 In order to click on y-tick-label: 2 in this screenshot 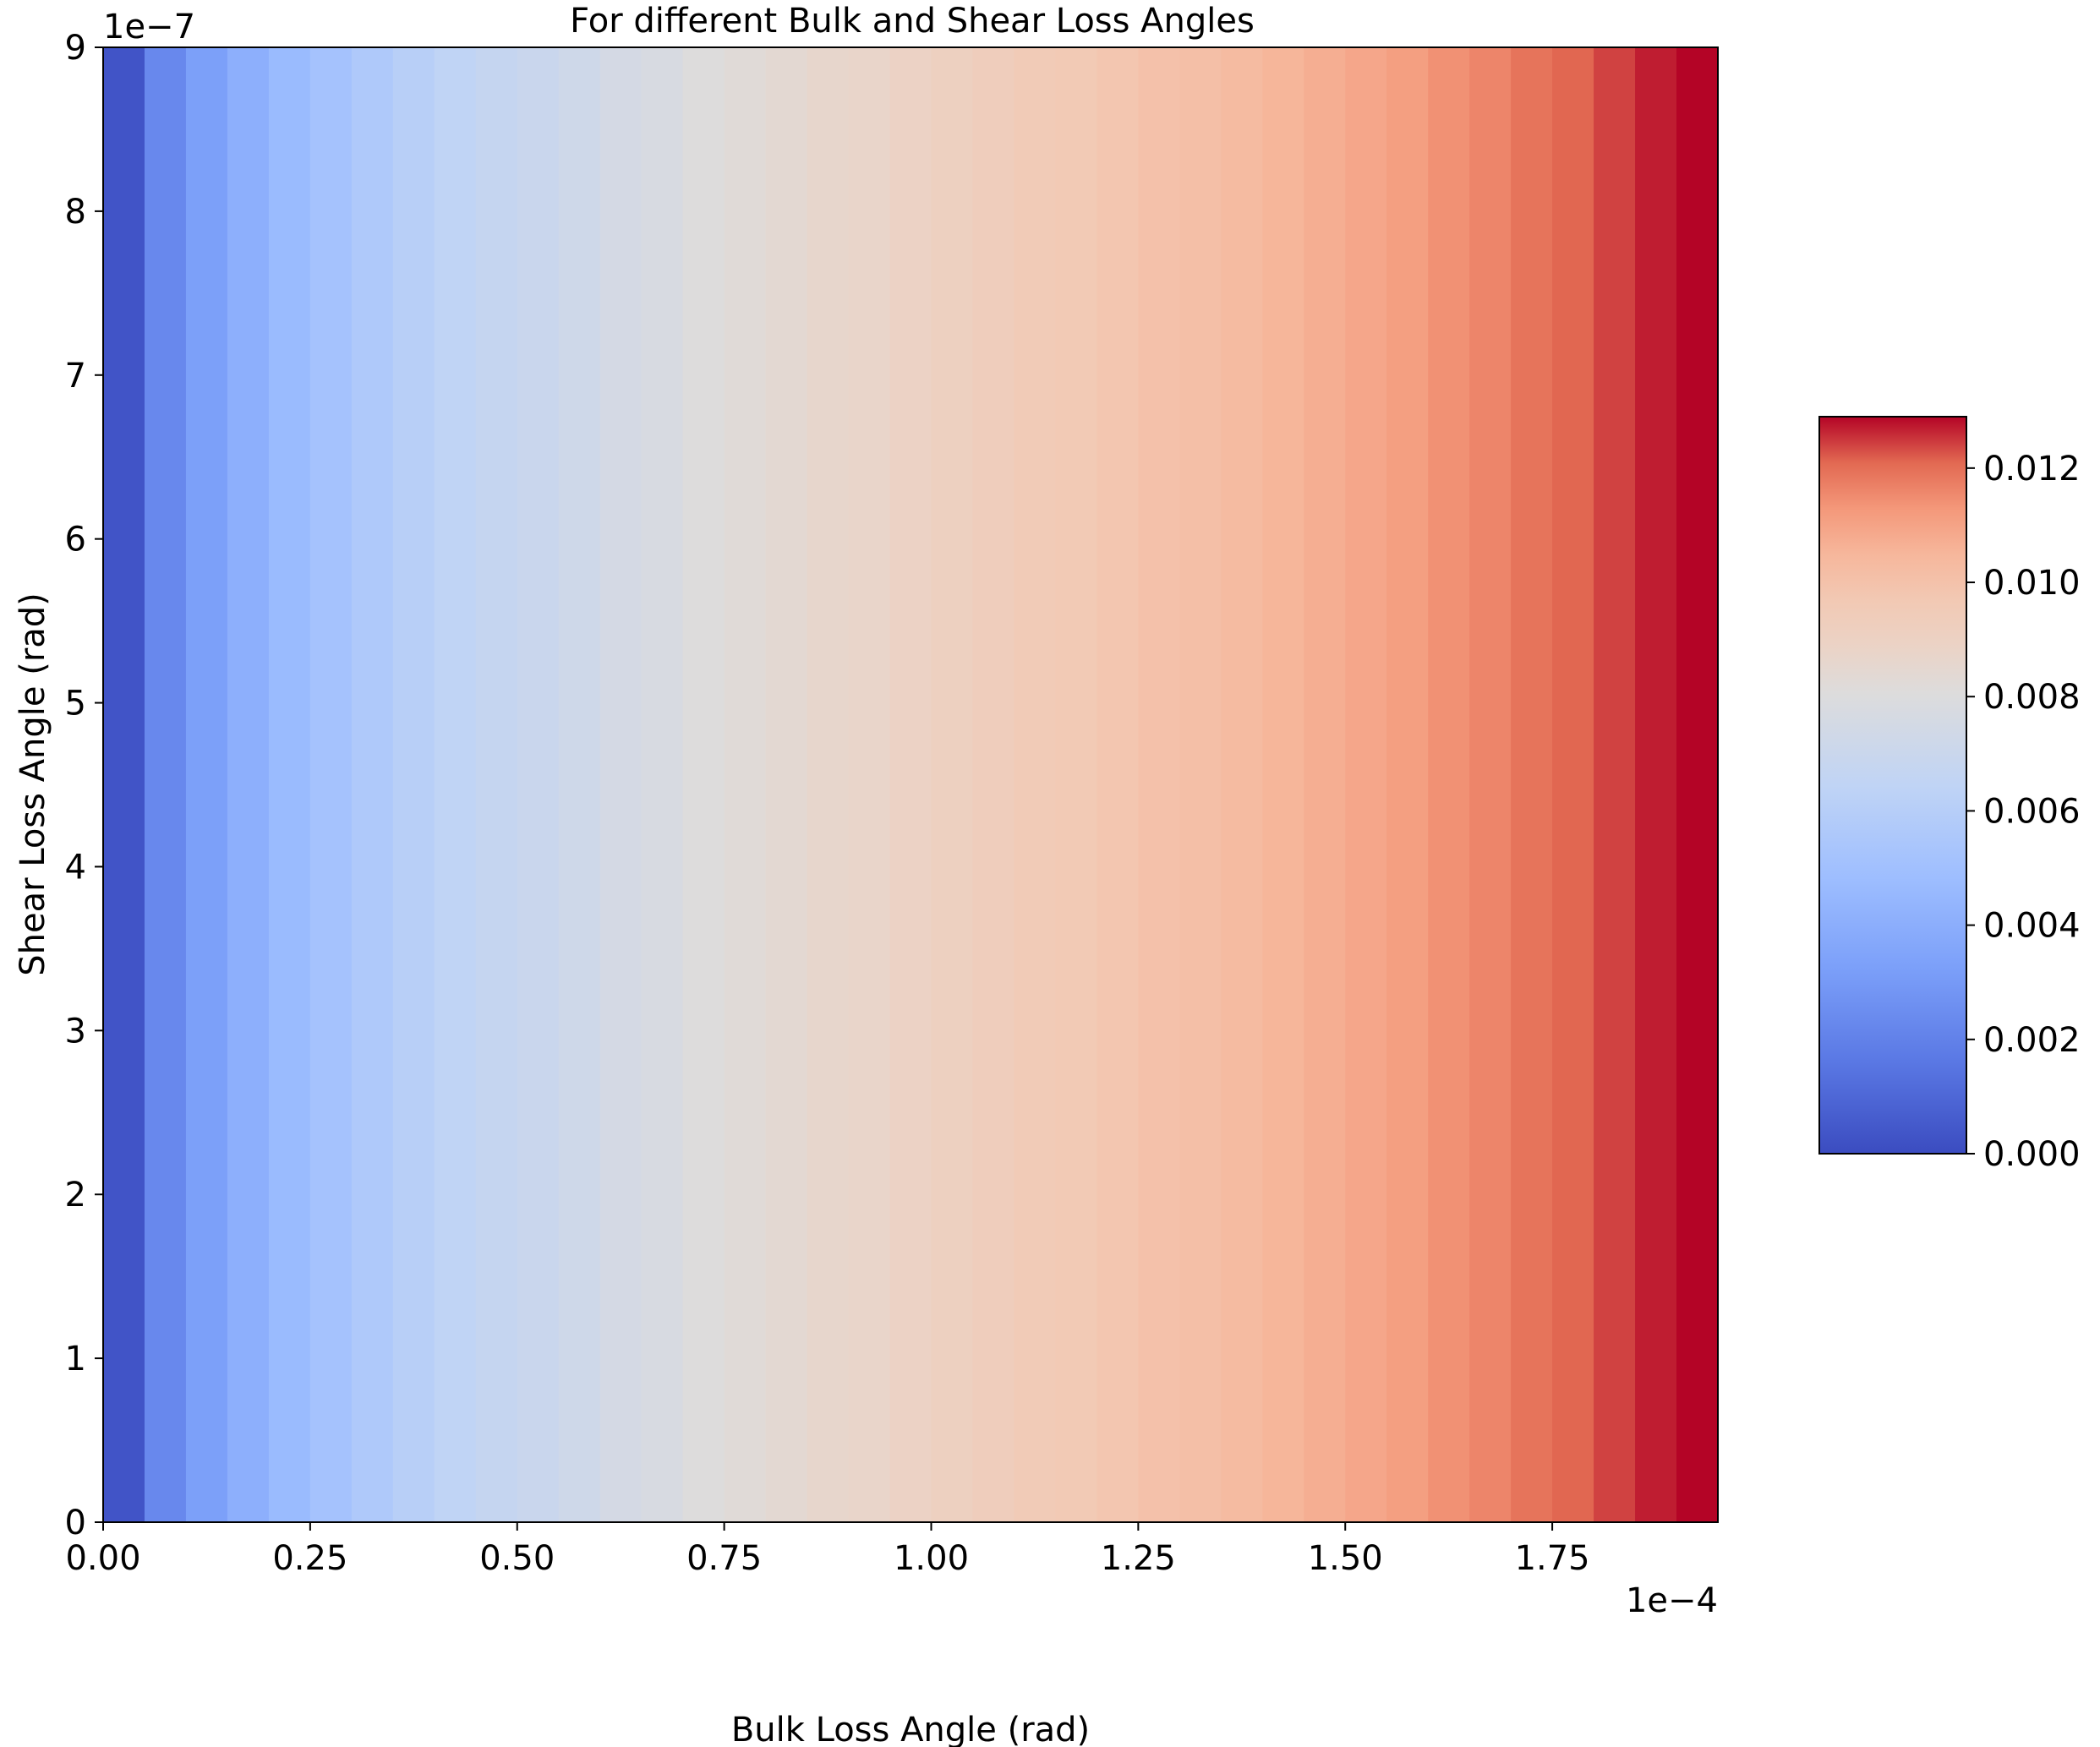, I will do `click(75, 1195)`.